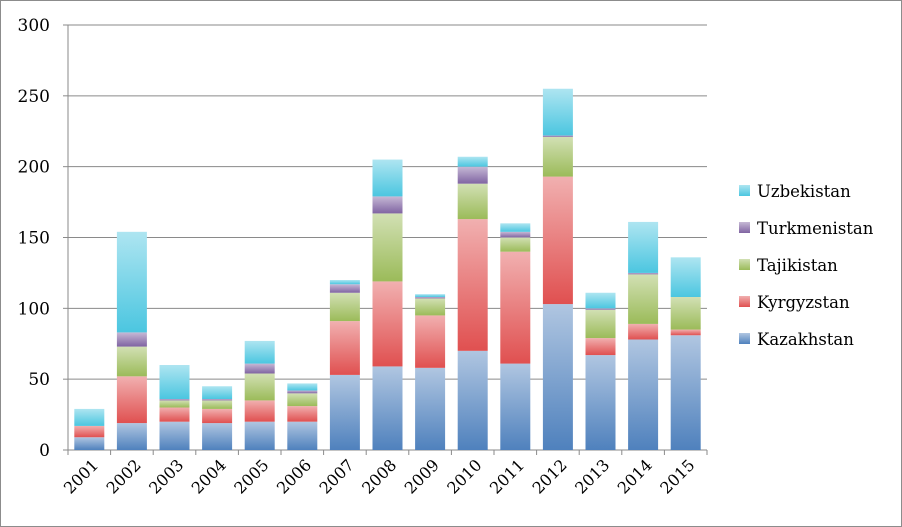  I want to click on bar-uzbekistan-2001, so click(89, 417).